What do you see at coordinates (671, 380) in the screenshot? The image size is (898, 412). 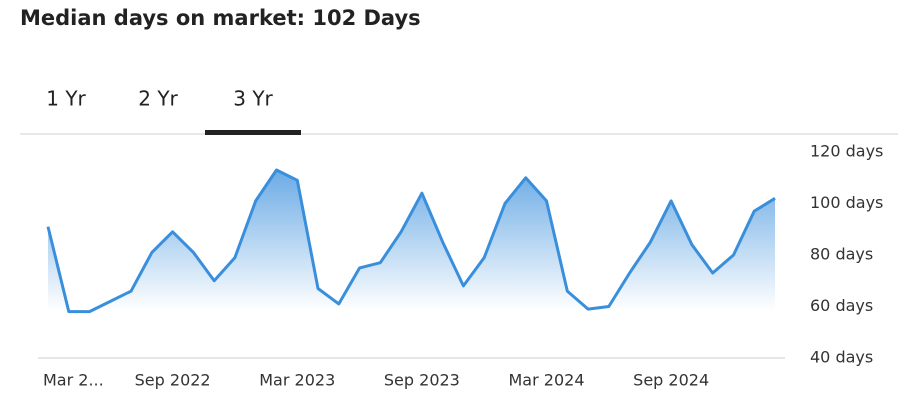 I see `x-tick-label: Sep 2024` at bounding box center [671, 380].